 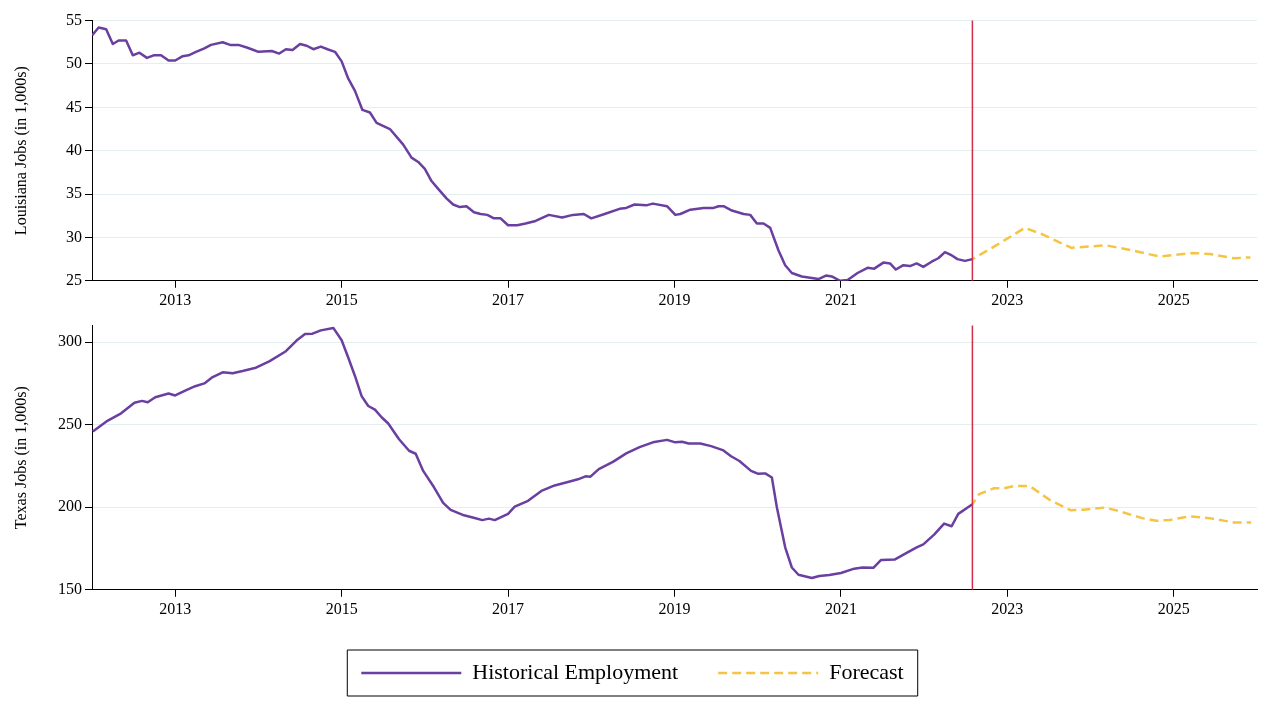 What do you see at coordinates (70, 588) in the screenshot?
I see `y-tick-label: 150` at bounding box center [70, 588].